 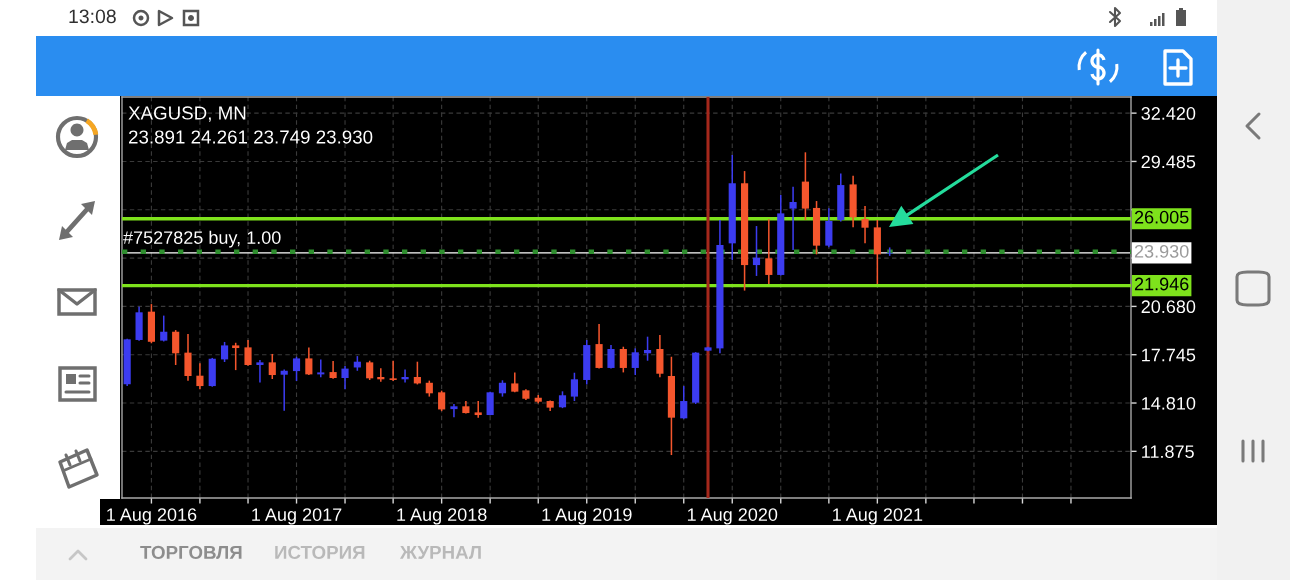 I want to click on ref-line-label: 23.930, so click(x=1161, y=251).